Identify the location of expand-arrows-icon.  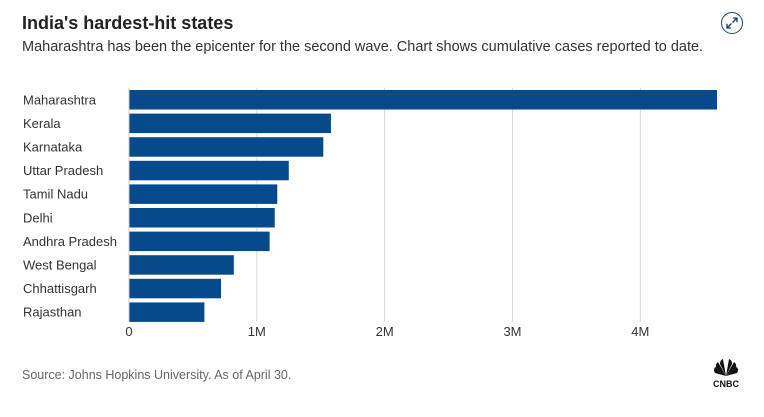
(732, 23).